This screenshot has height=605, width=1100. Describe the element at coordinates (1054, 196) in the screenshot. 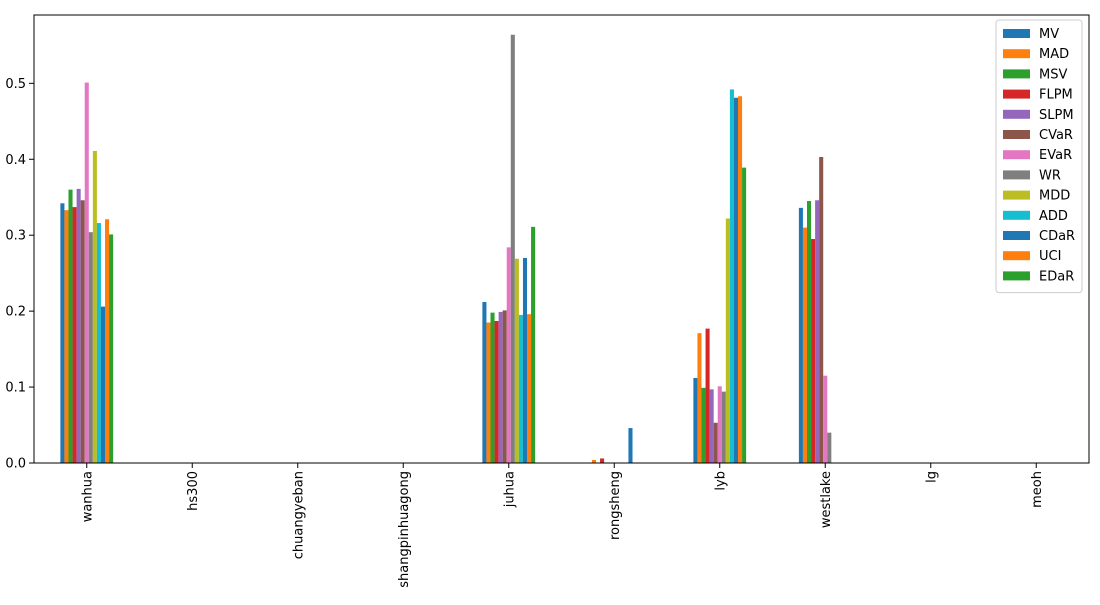

I see `legend-label-mdd: MDD` at that location.